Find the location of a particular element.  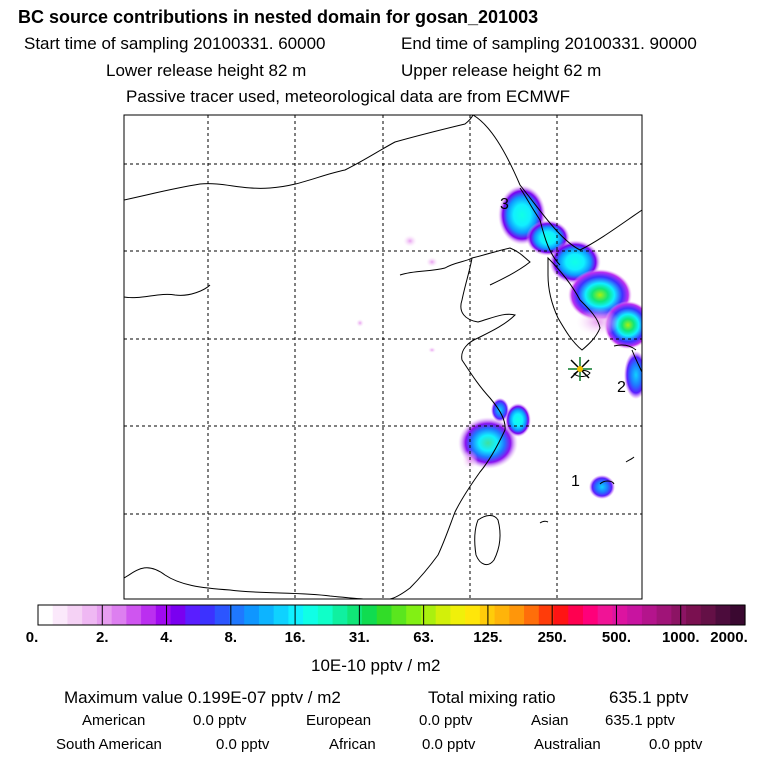

marker-3: 3 is located at coordinates (504, 204).